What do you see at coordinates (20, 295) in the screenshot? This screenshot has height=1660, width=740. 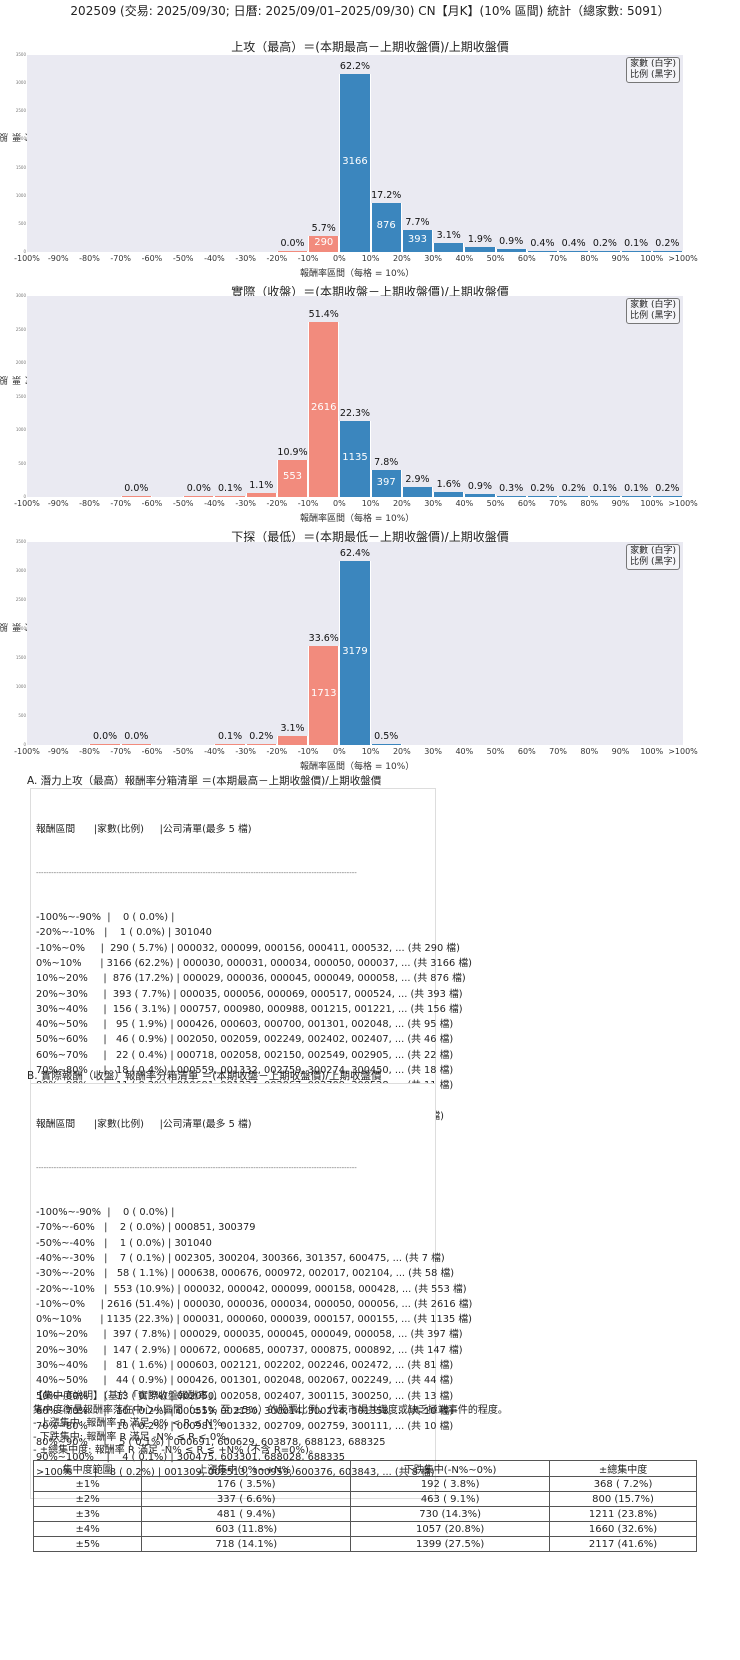 I see `y-tick: 3000` at bounding box center [20, 295].